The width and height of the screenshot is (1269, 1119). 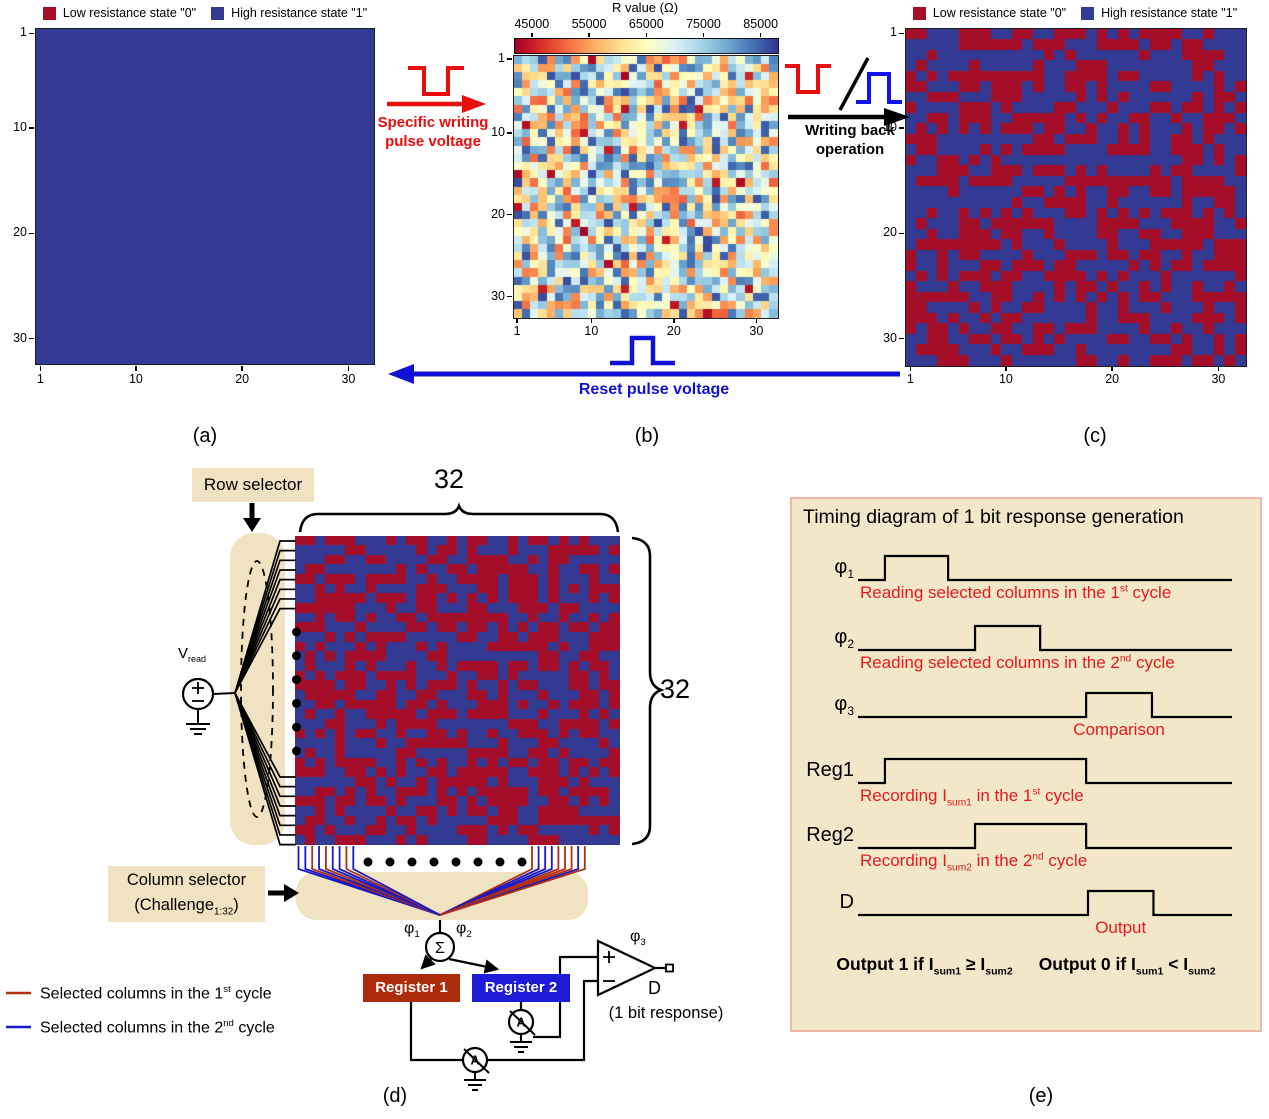 What do you see at coordinates (666, 1013) in the screenshot?
I see `one-bit-response-caption: (1 bit response)` at bounding box center [666, 1013].